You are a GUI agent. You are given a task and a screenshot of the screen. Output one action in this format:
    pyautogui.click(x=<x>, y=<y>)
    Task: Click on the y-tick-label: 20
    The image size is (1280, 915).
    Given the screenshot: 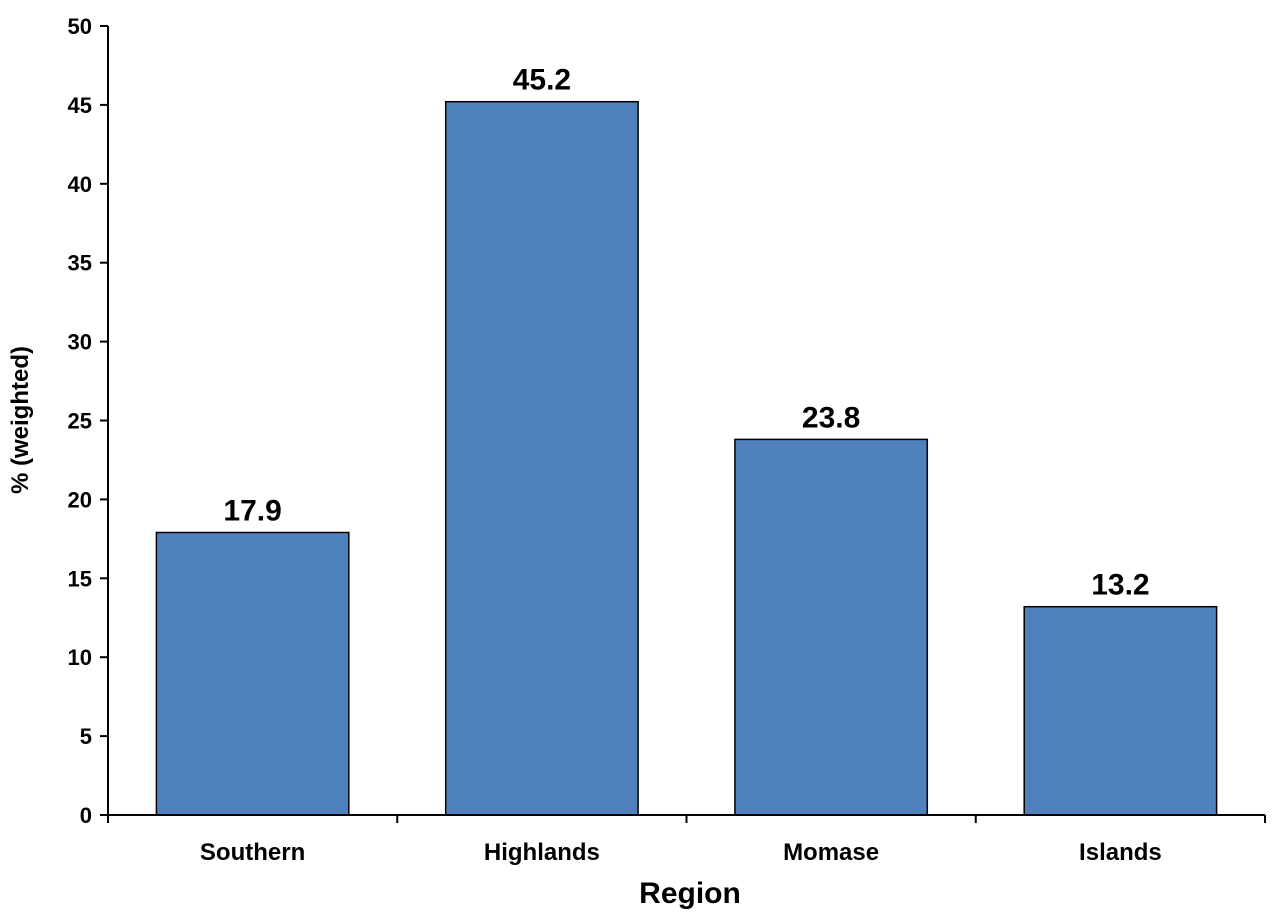 What is the action you would take?
    pyautogui.click(x=80, y=499)
    